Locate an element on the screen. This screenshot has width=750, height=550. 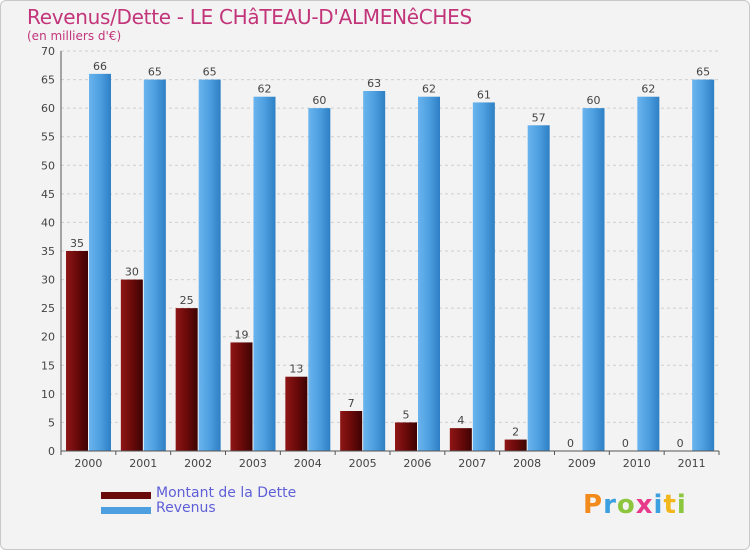
data-label: 2 is located at coordinates (515, 432).